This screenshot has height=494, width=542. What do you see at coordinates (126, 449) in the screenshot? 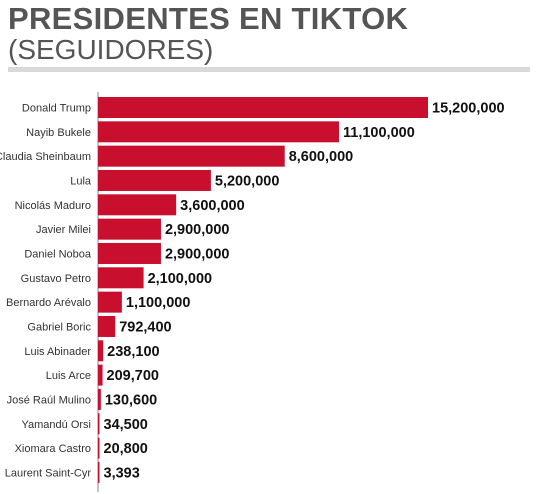
I see `value-label: 20,800` at bounding box center [126, 449].